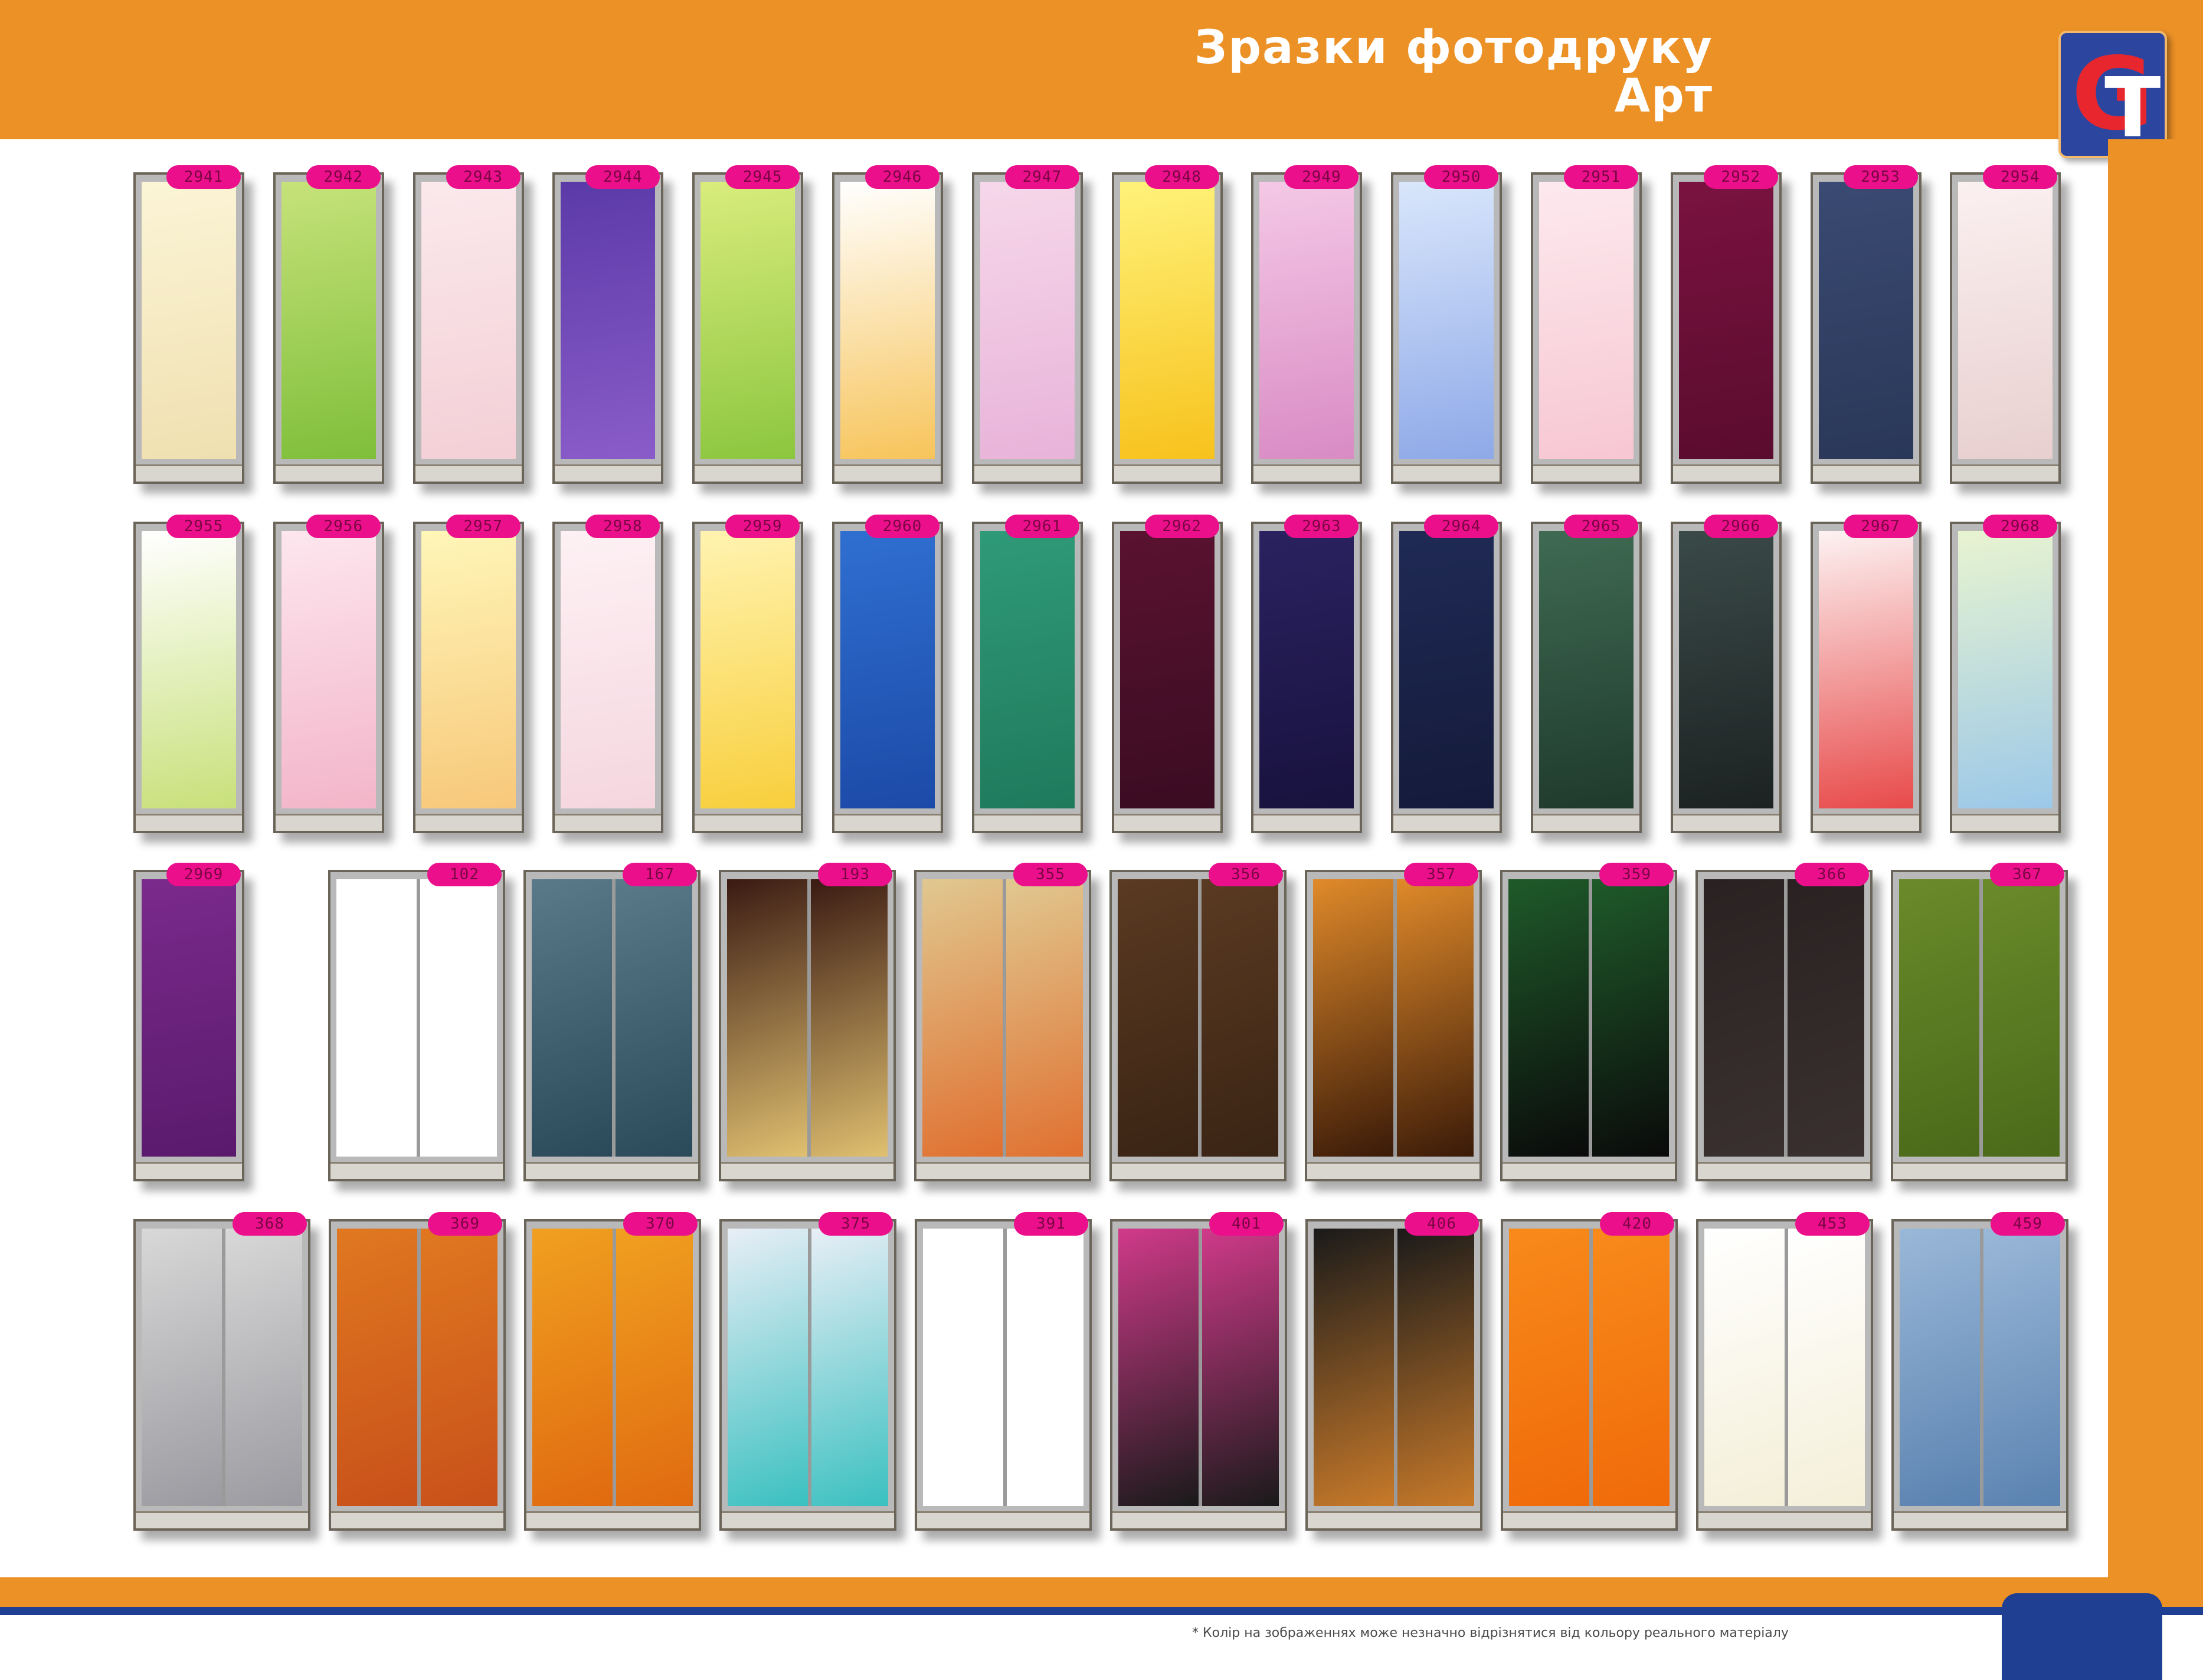  What do you see at coordinates (1198, 1371) in the screenshot?
I see `sample-card-401: 401` at bounding box center [1198, 1371].